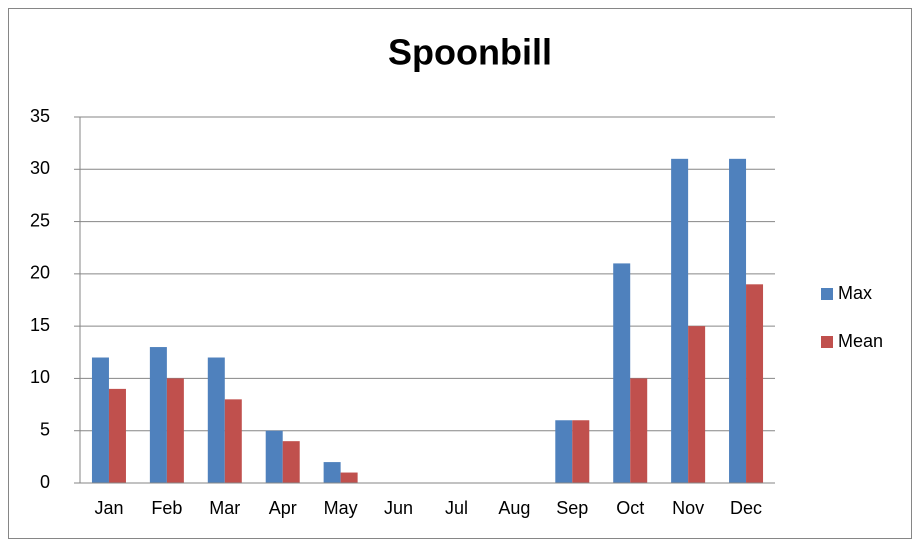  Describe the element at coordinates (40, 325) in the screenshot. I see `y-tick-label: 15` at that location.